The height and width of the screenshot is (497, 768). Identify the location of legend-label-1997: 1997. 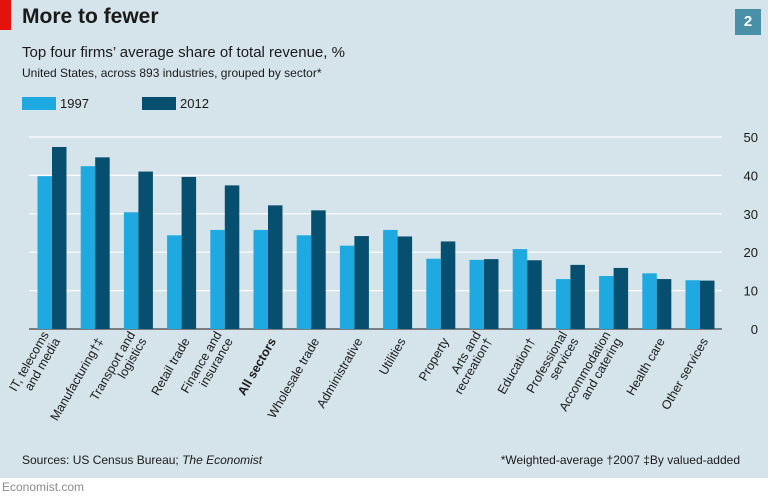
(74, 103).